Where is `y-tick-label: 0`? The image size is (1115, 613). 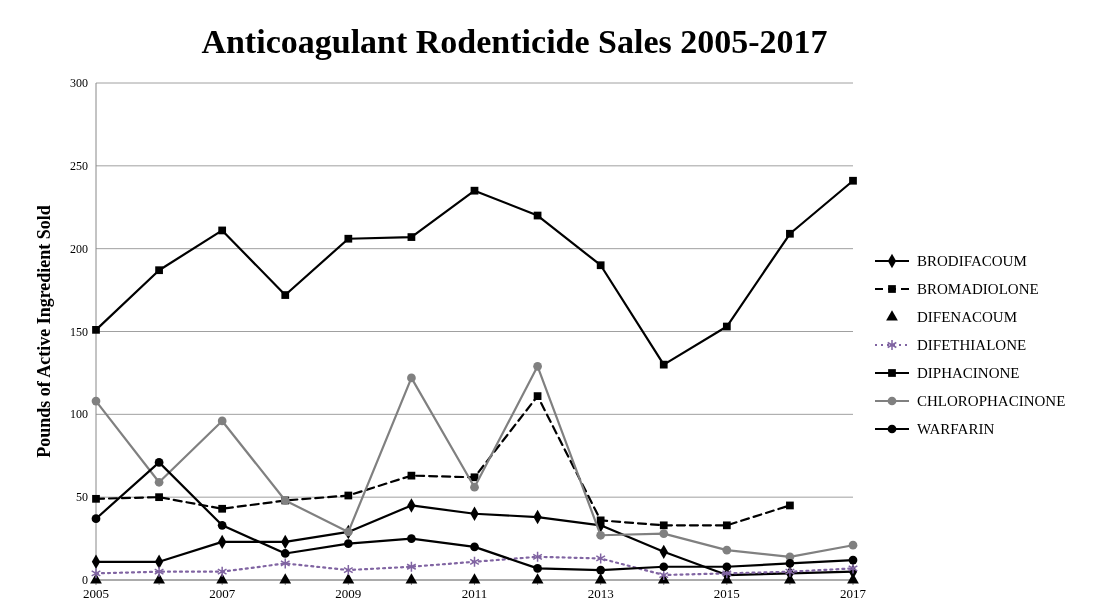 y-tick-label: 0 is located at coordinates (85, 580).